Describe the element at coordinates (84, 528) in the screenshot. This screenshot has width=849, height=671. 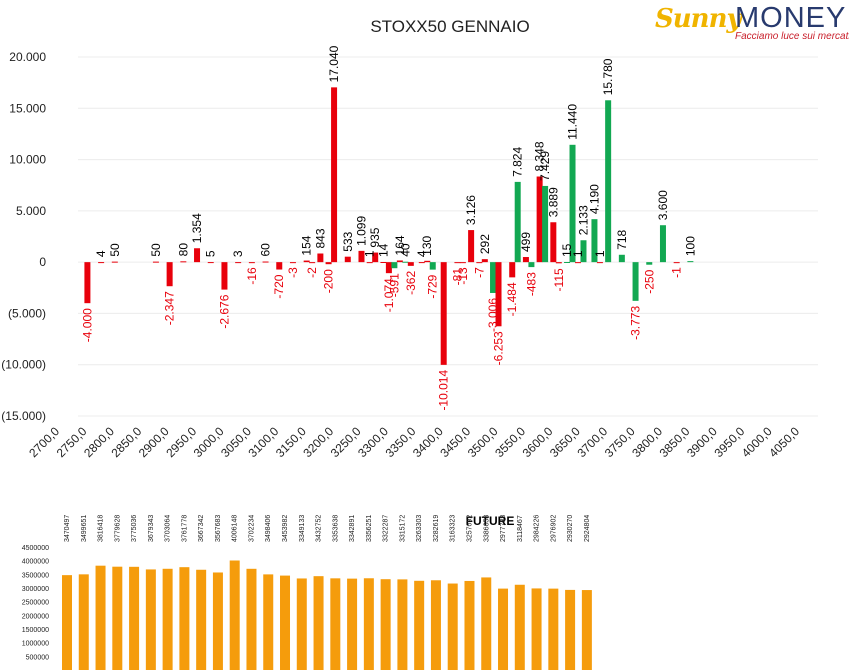
I see `future-data-label: 3499651` at that location.